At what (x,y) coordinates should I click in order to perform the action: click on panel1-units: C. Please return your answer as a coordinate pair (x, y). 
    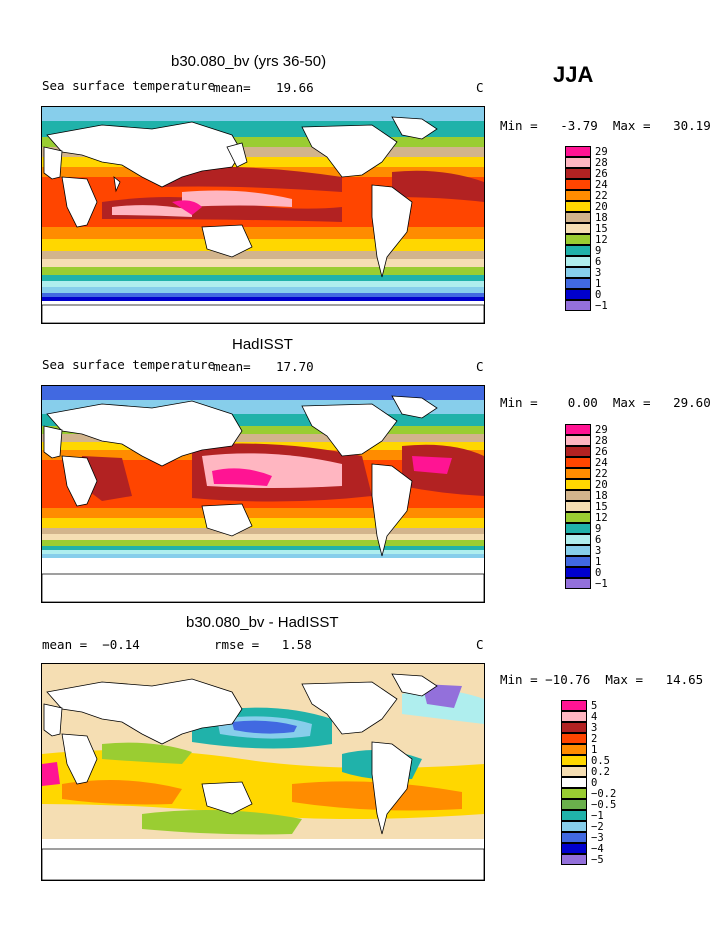
    Looking at the image, I should click on (480, 87).